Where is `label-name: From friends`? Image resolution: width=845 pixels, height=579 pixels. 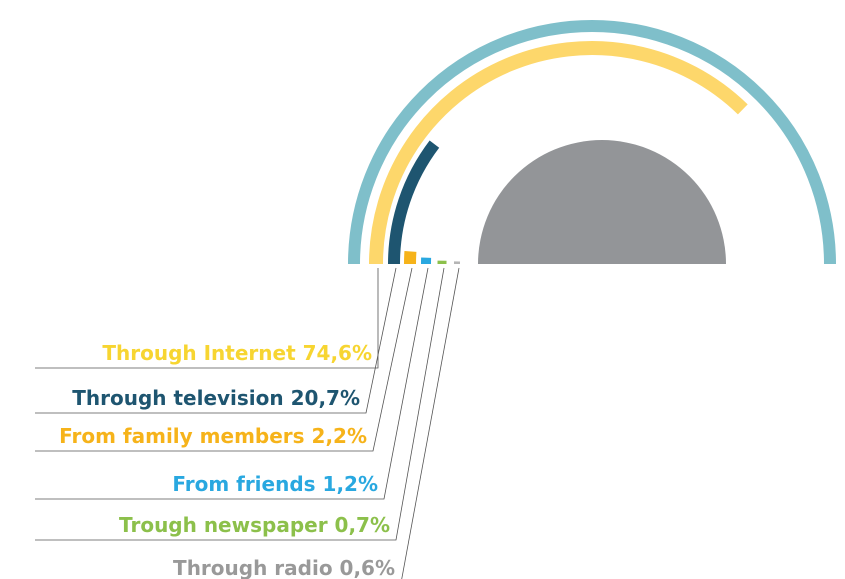
label-name: From friends is located at coordinates (243, 484).